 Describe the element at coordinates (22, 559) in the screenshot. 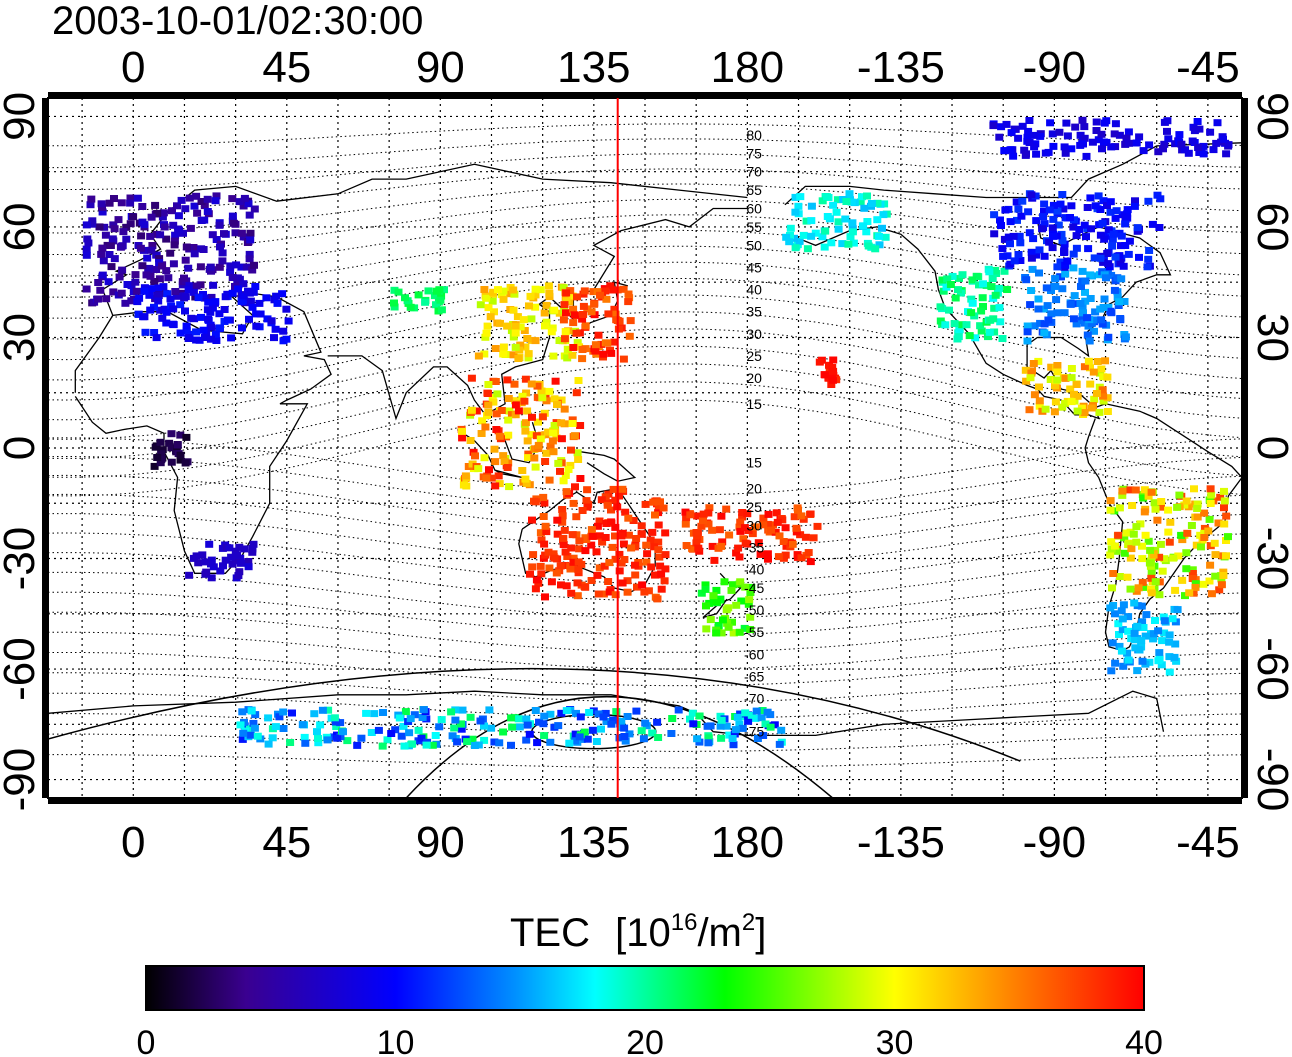

I see `latitude-tick-label-left: -30` at that location.